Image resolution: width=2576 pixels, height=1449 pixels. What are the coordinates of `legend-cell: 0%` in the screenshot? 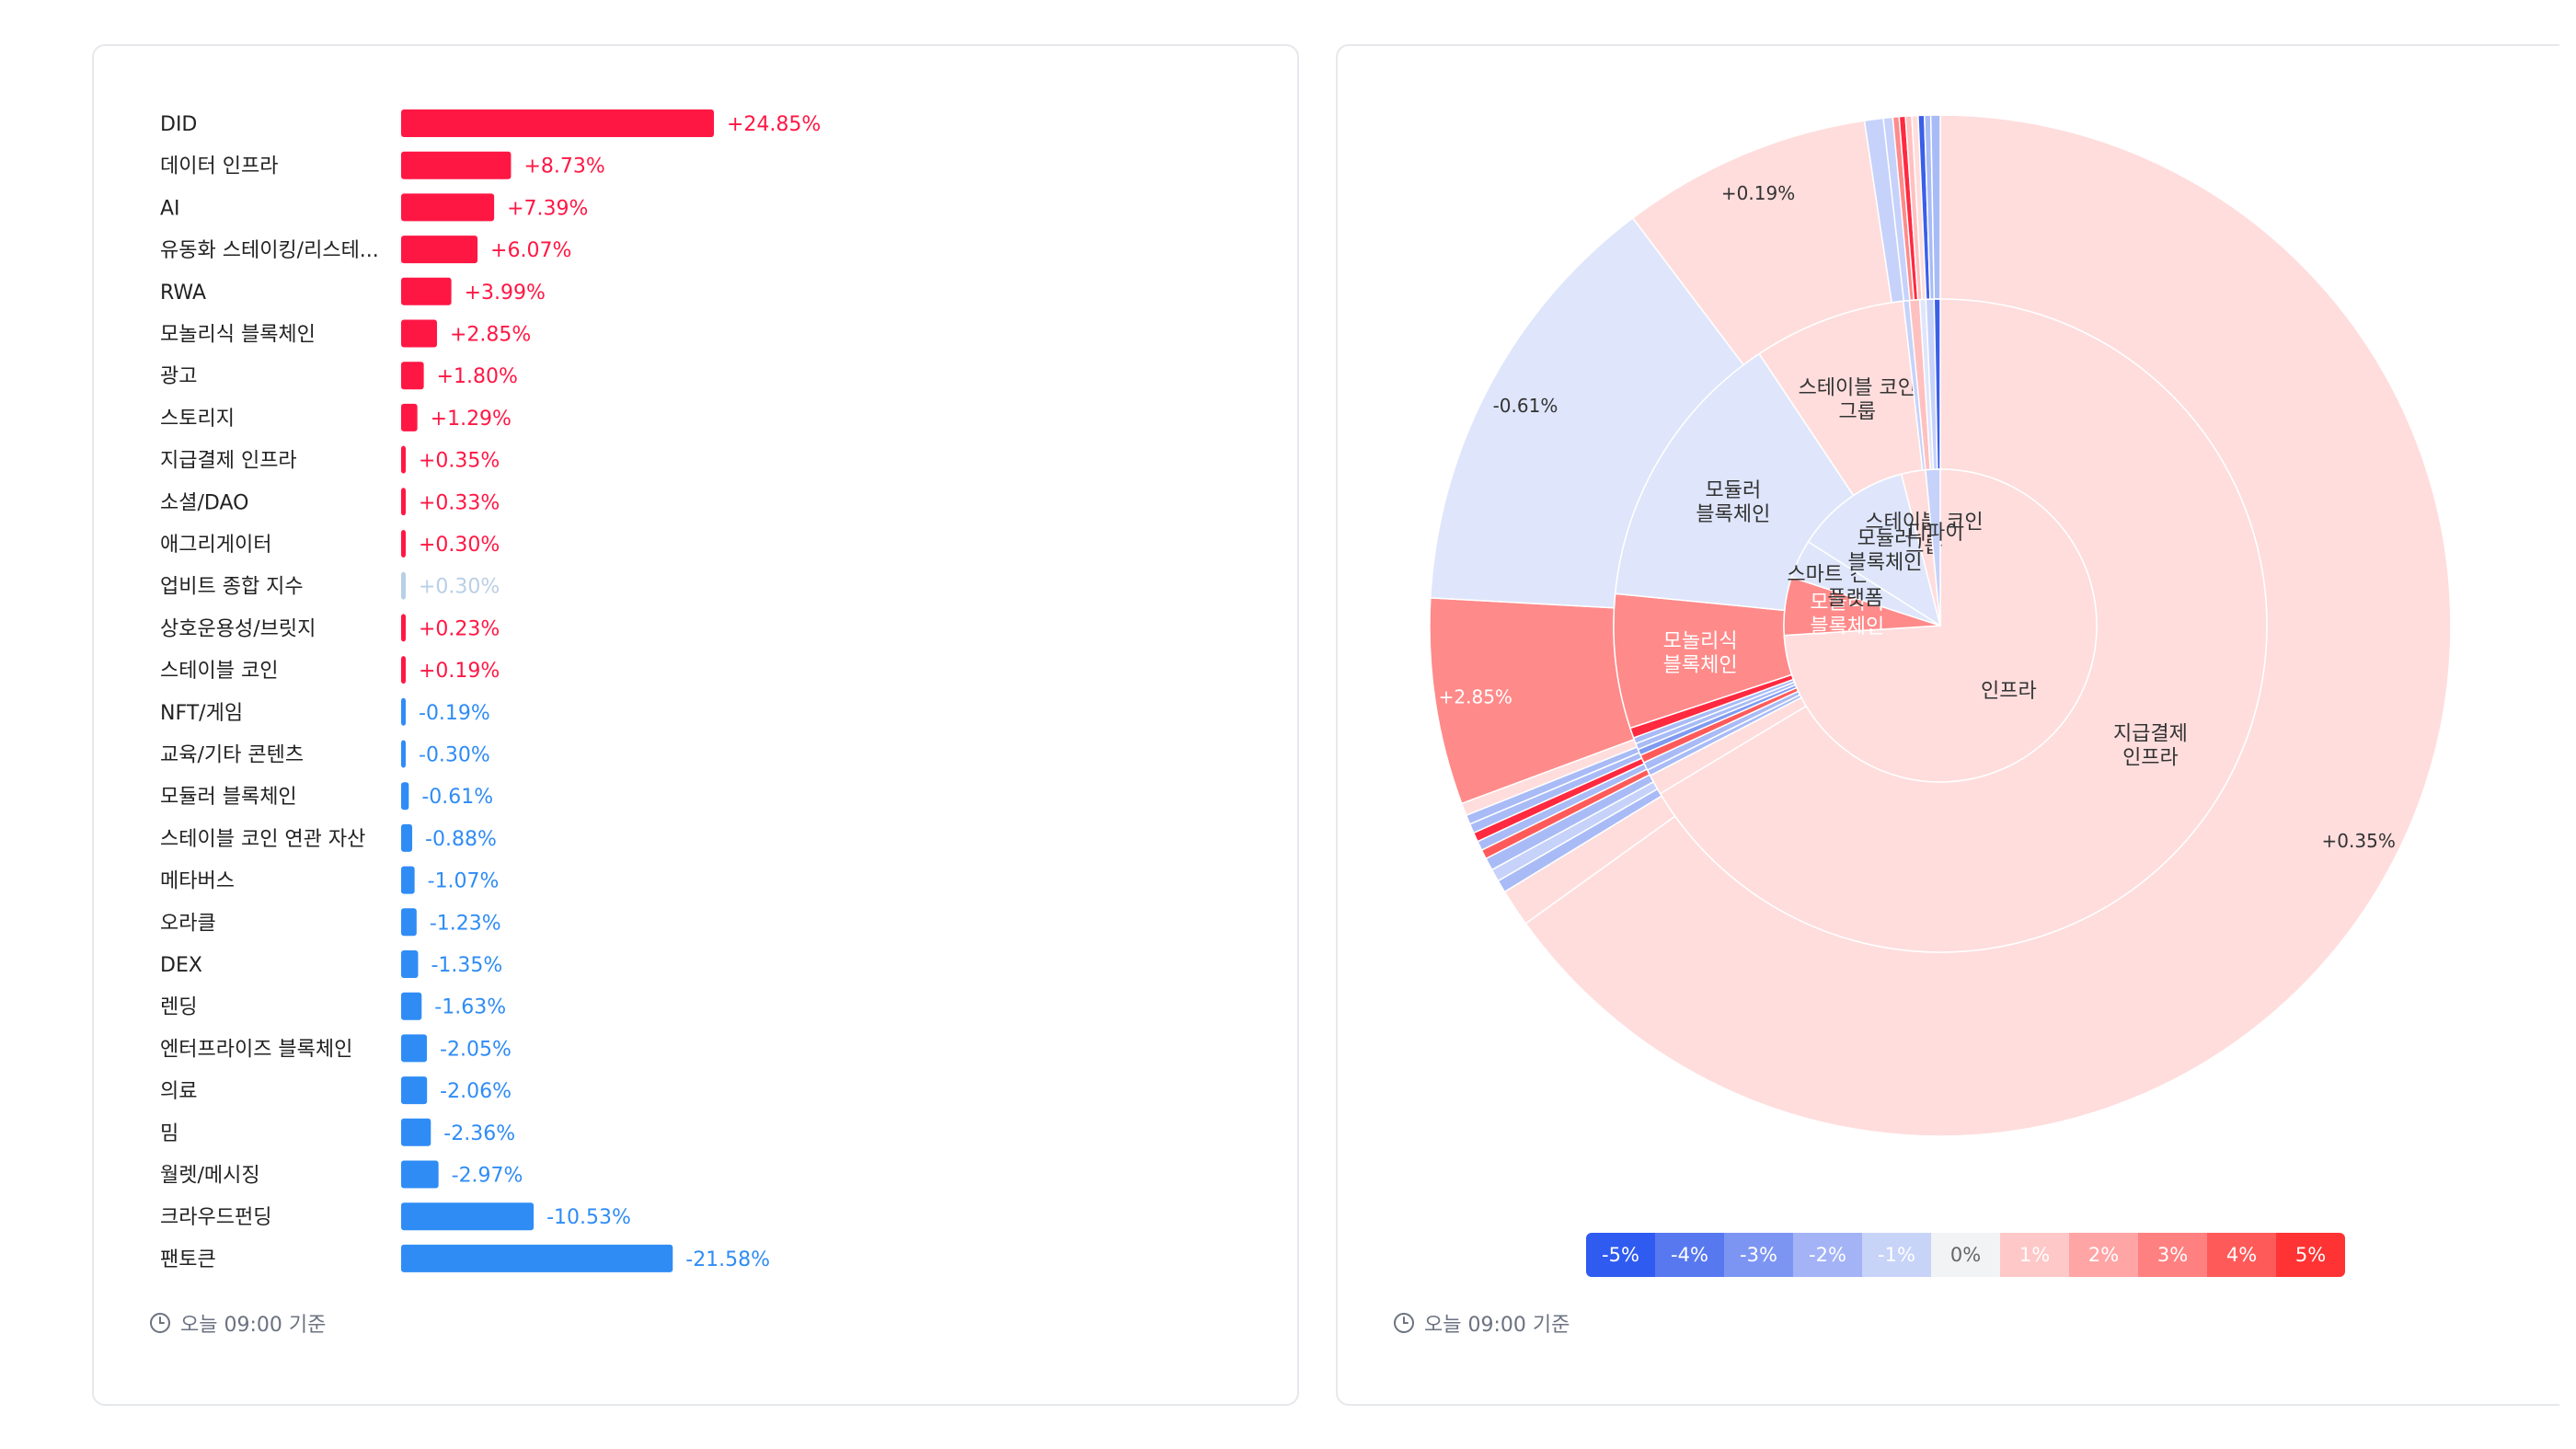 It's located at (1965, 1255).